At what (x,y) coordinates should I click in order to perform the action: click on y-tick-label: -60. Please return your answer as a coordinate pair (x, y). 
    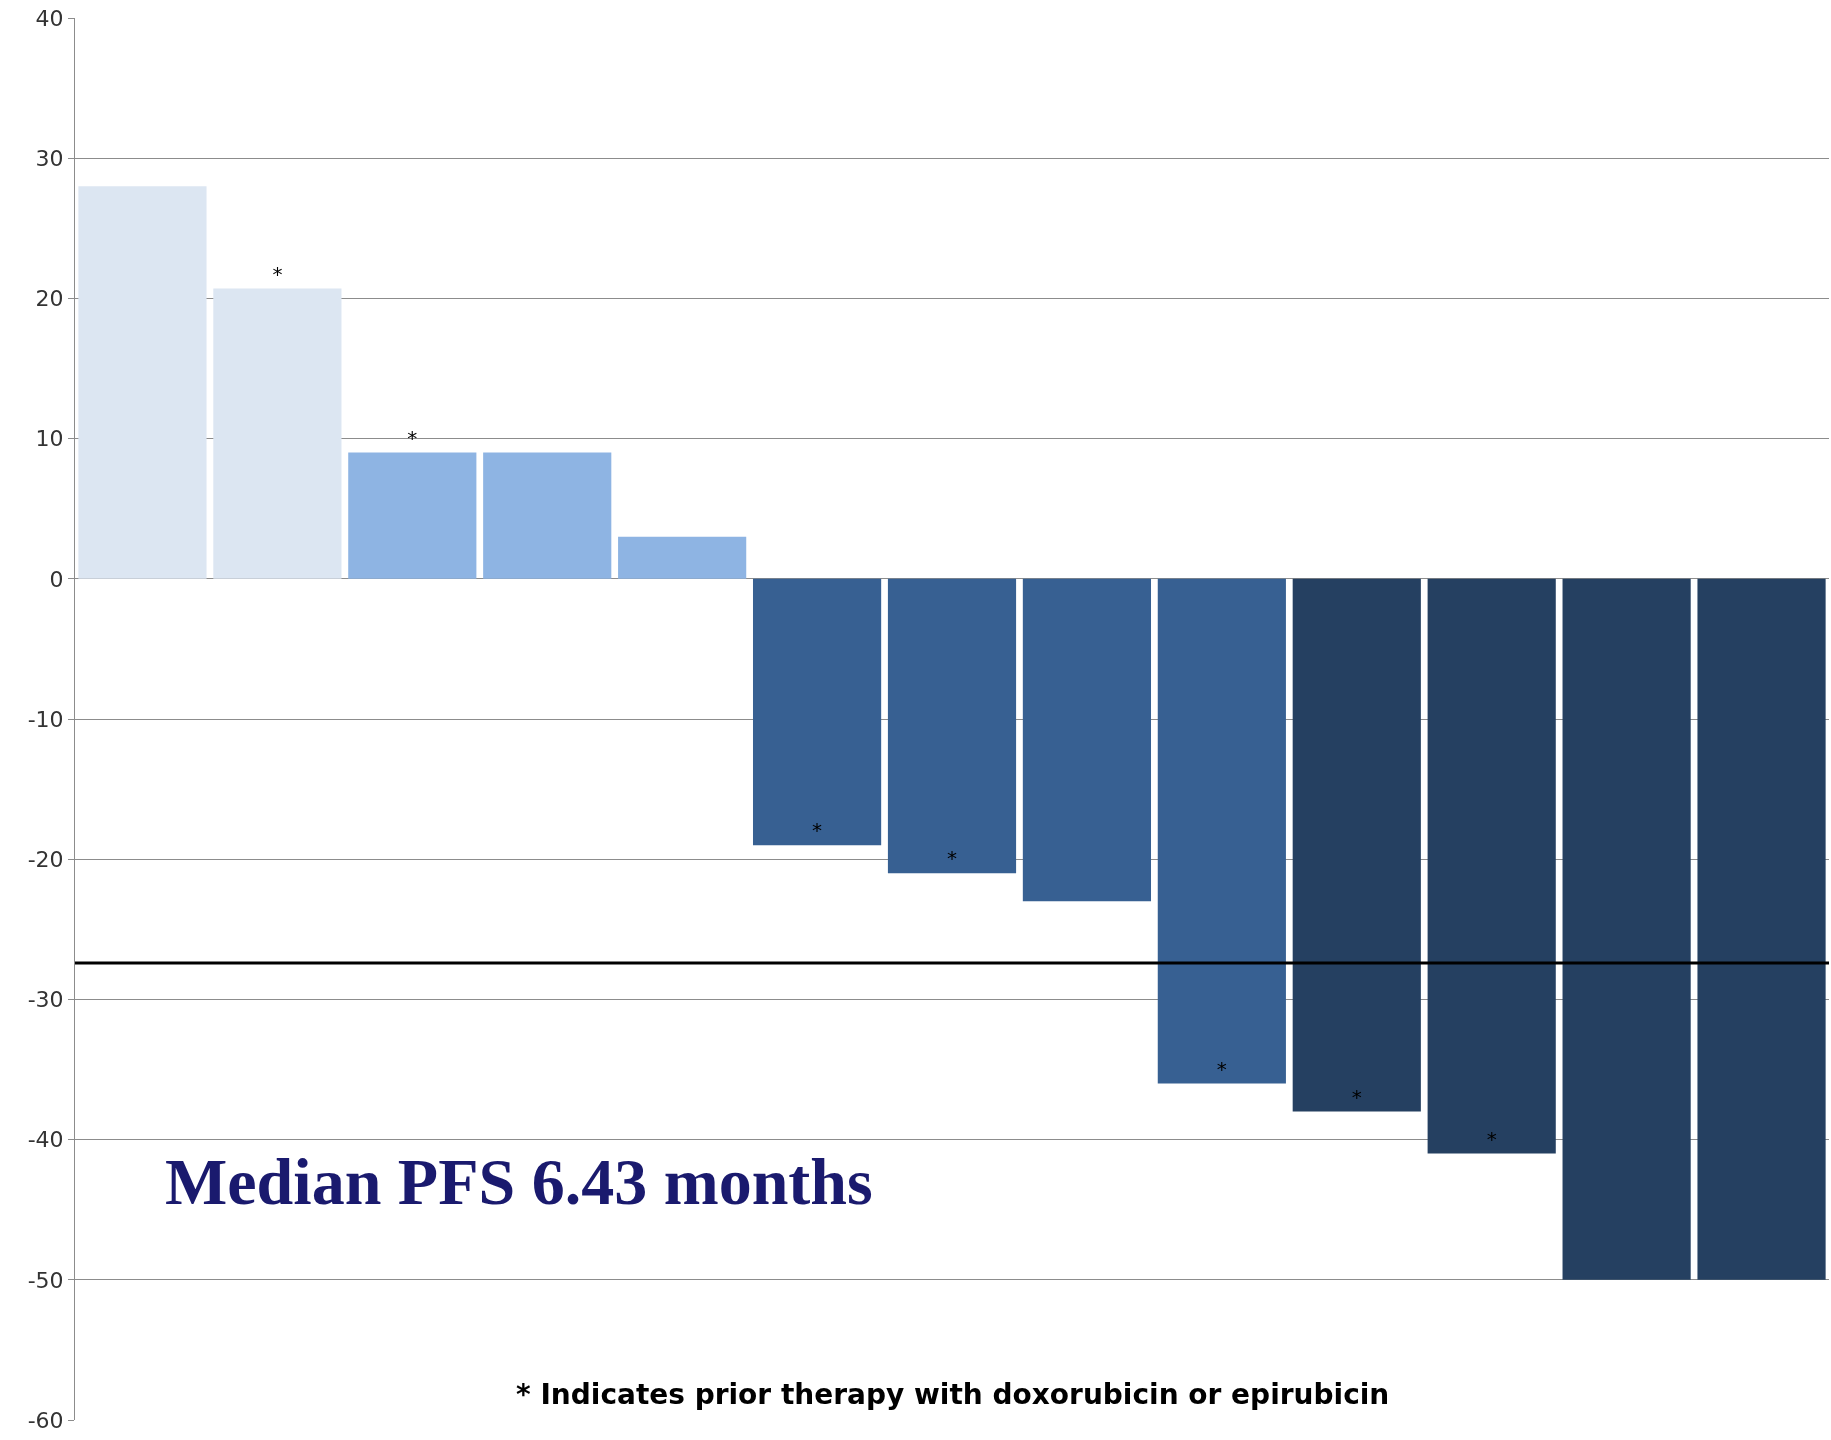
    Looking at the image, I should click on (45, 1420).